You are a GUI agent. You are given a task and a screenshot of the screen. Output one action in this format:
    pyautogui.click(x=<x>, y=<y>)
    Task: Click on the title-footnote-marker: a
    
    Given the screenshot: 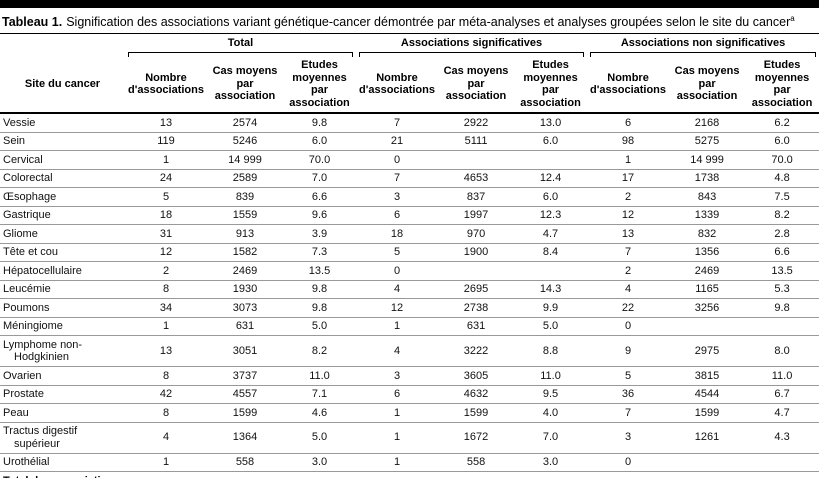 What is the action you would take?
    pyautogui.click(x=792, y=18)
    